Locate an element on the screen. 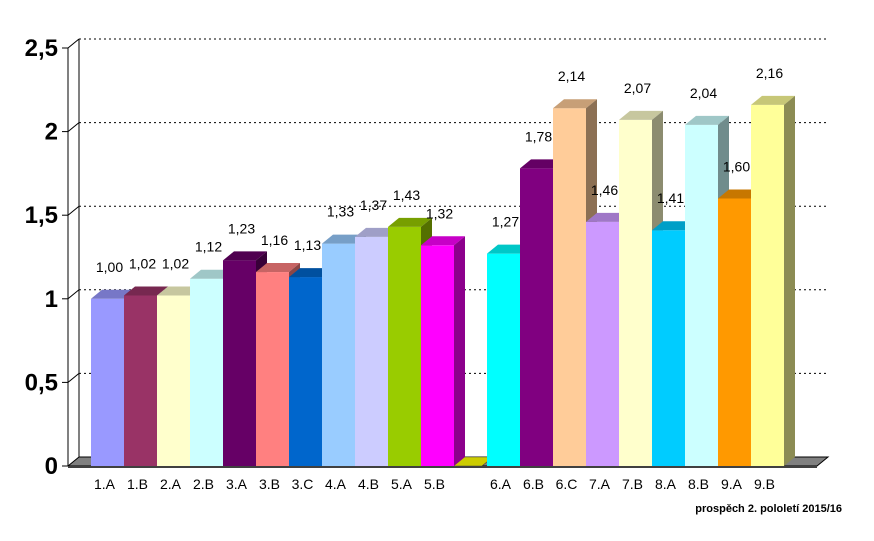 This screenshot has width=874, height=541. x-tick-label: 6.A is located at coordinates (501, 484).